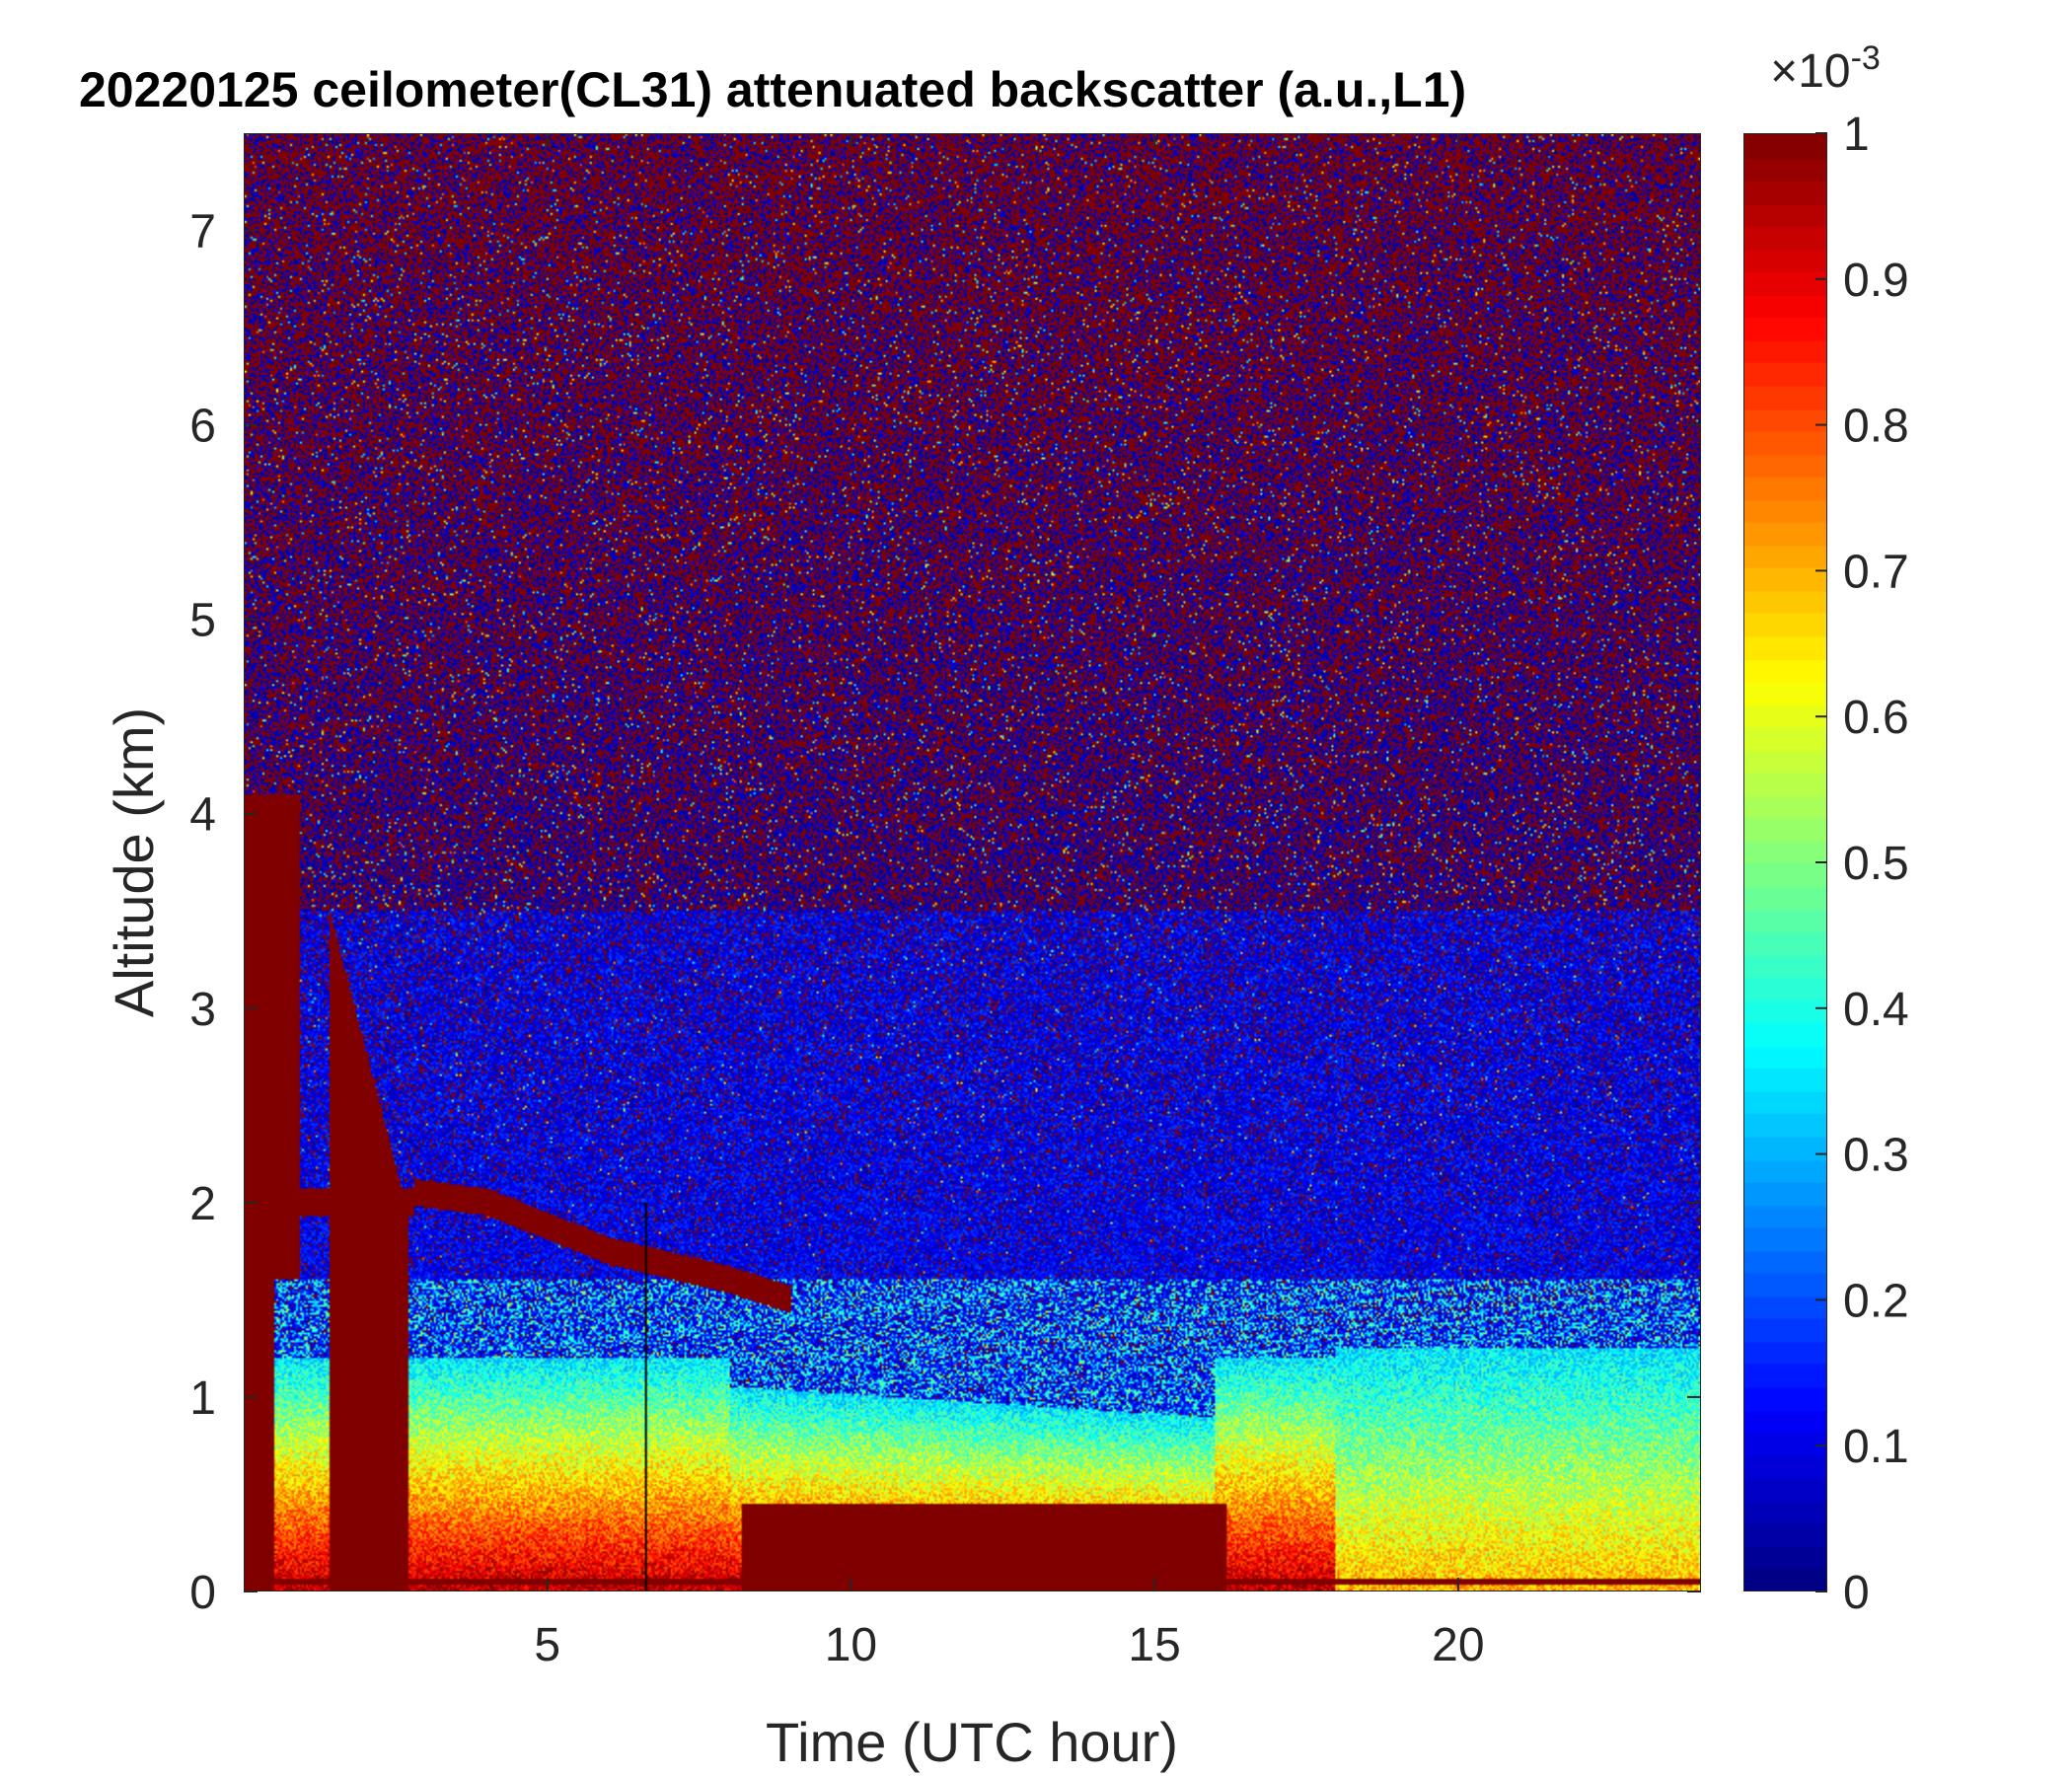 The height and width of the screenshot is (1776, 2072). What do you see at coordinates (547, 1645) in the screenshot?
I see `x-tick-label: 5` at bounding box center [547, 1645].